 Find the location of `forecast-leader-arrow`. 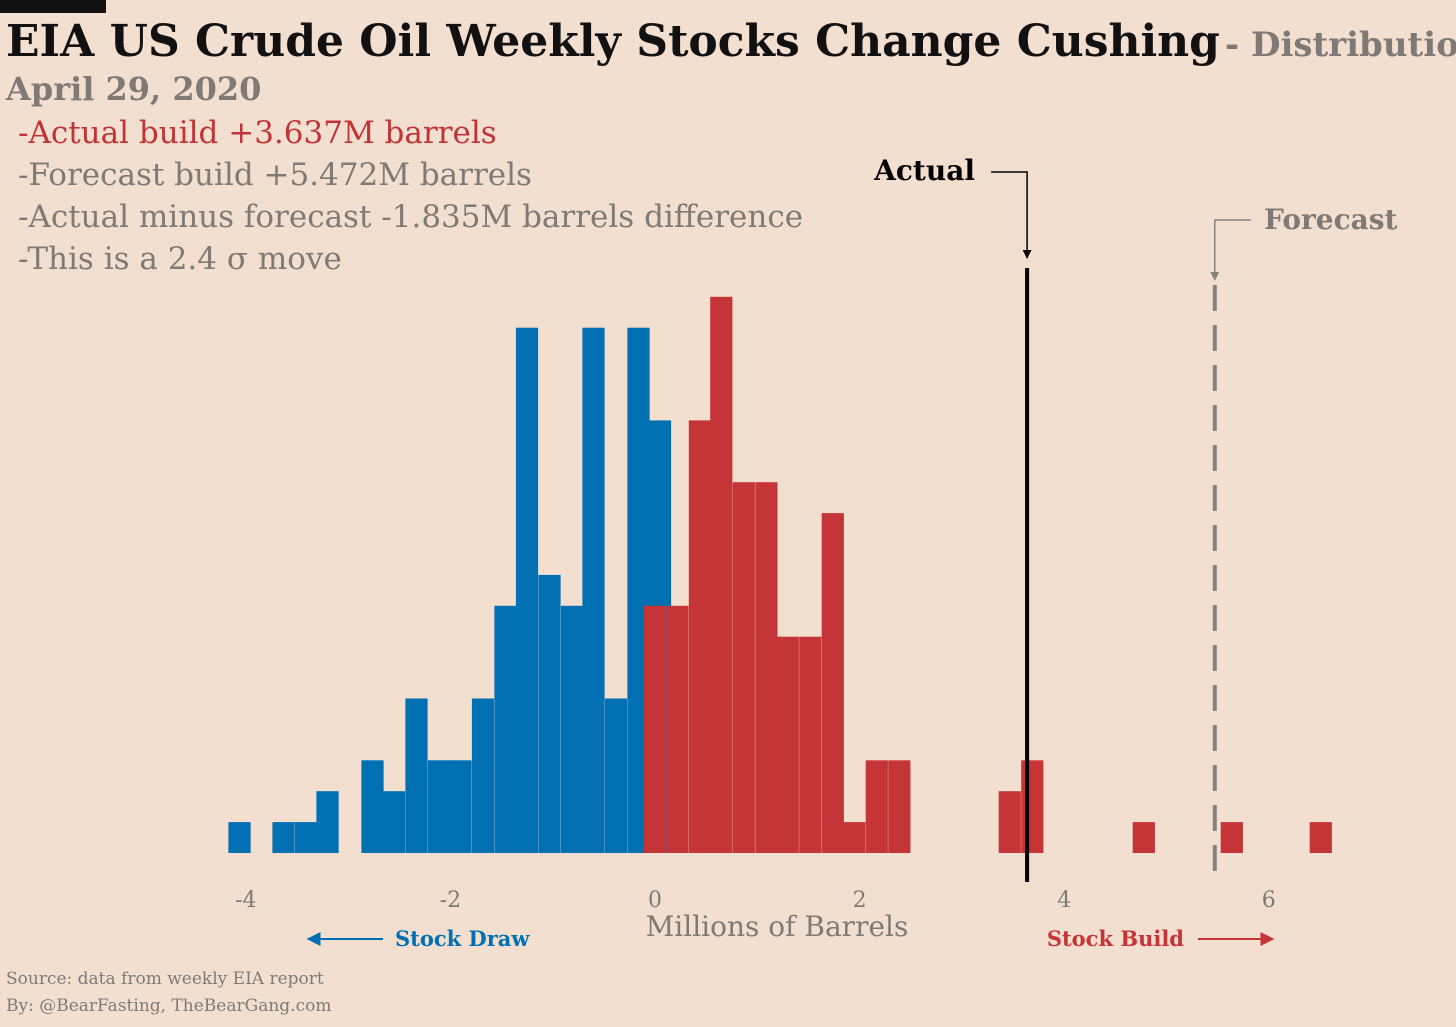

forecast-leader-arrow is located at coordinates (1230, 250).